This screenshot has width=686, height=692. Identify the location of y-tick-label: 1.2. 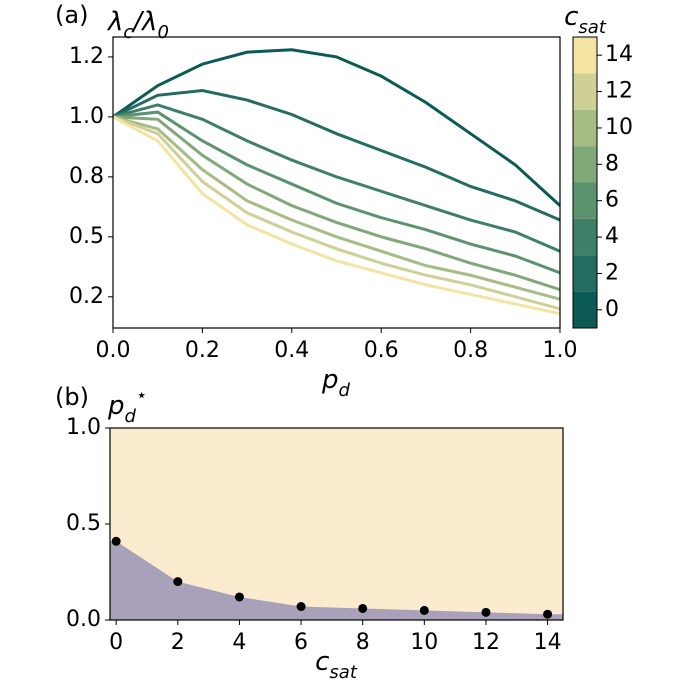
(86, 56).